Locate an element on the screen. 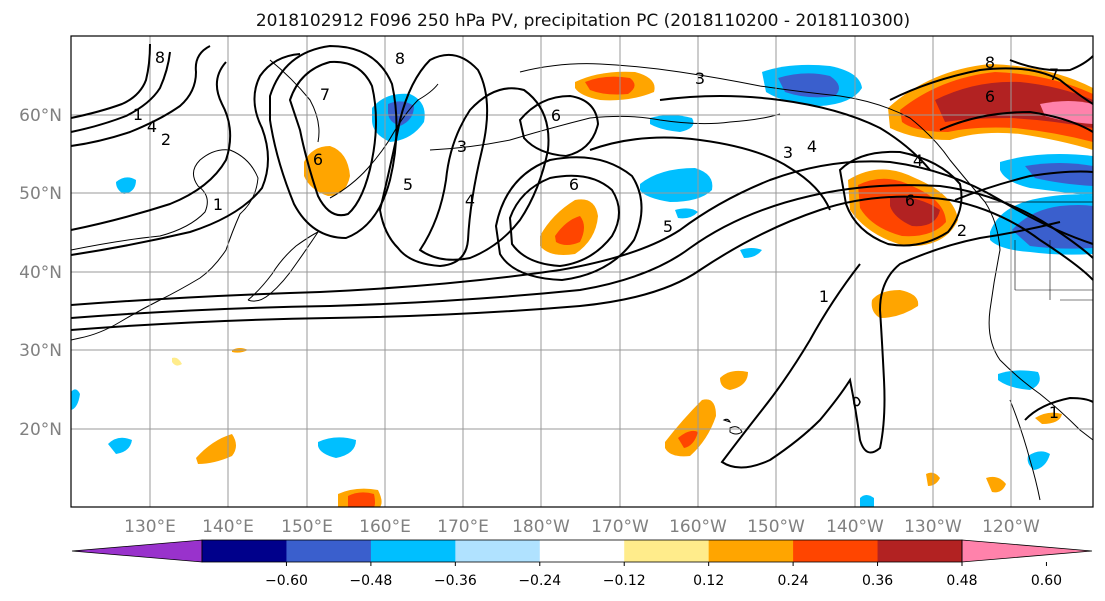  longitude-label: 180°W is located at coordinates (541, 527).